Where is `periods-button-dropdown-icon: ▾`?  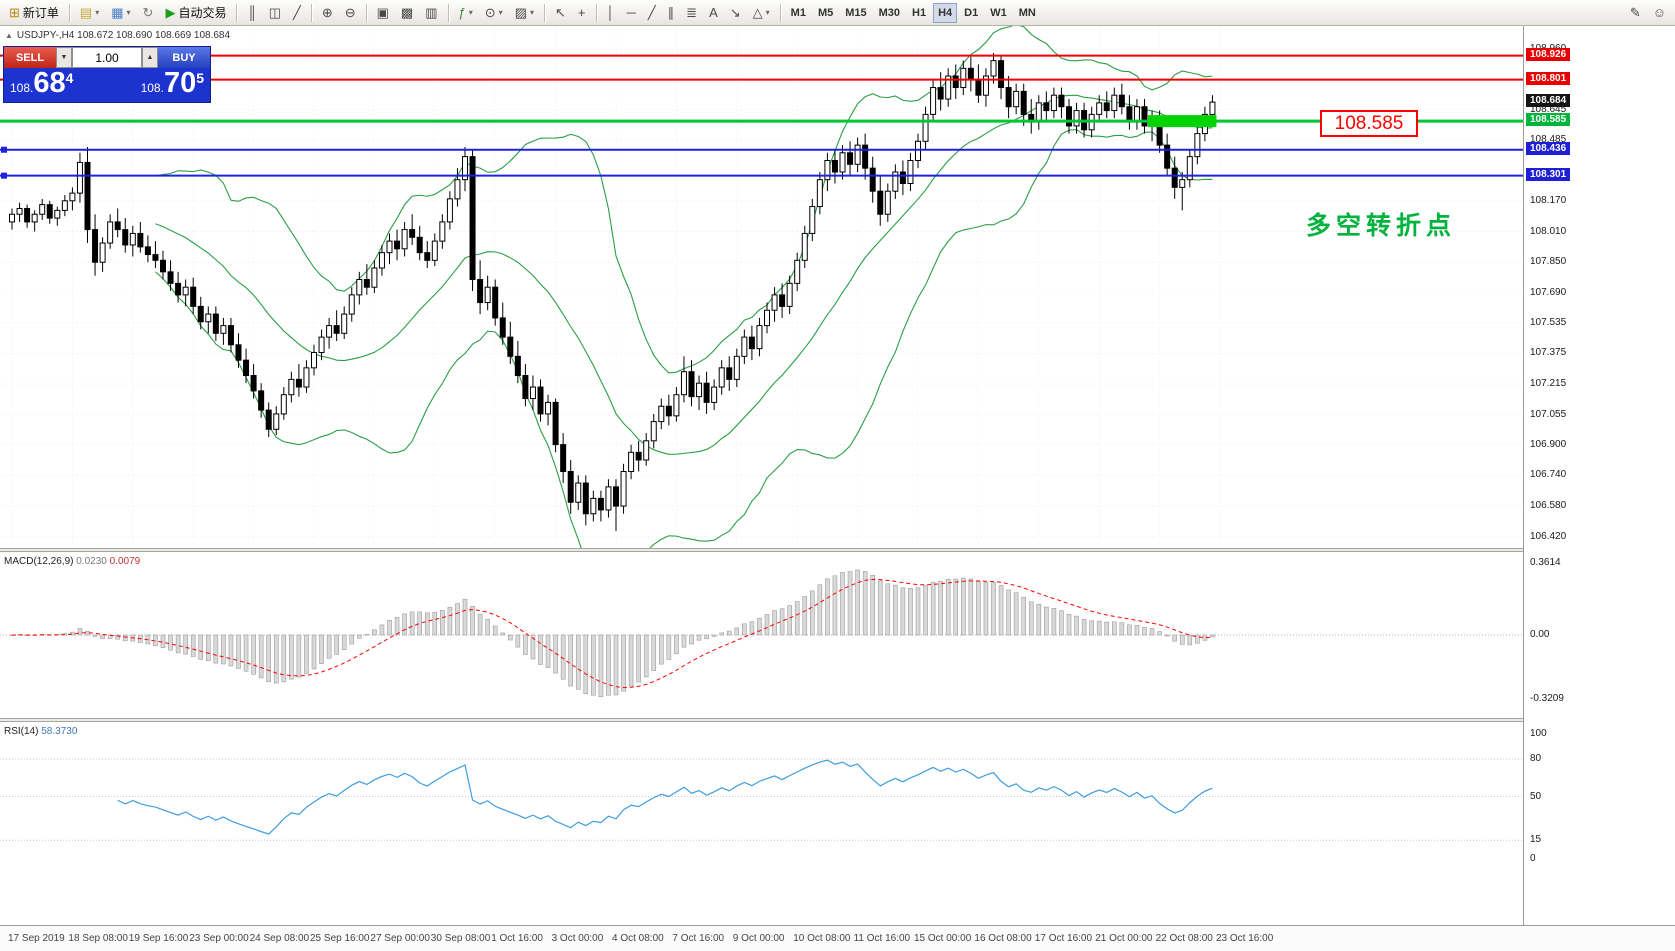
periods-button-dropdown-icon: ▾ is located at coordinates (500, 12).